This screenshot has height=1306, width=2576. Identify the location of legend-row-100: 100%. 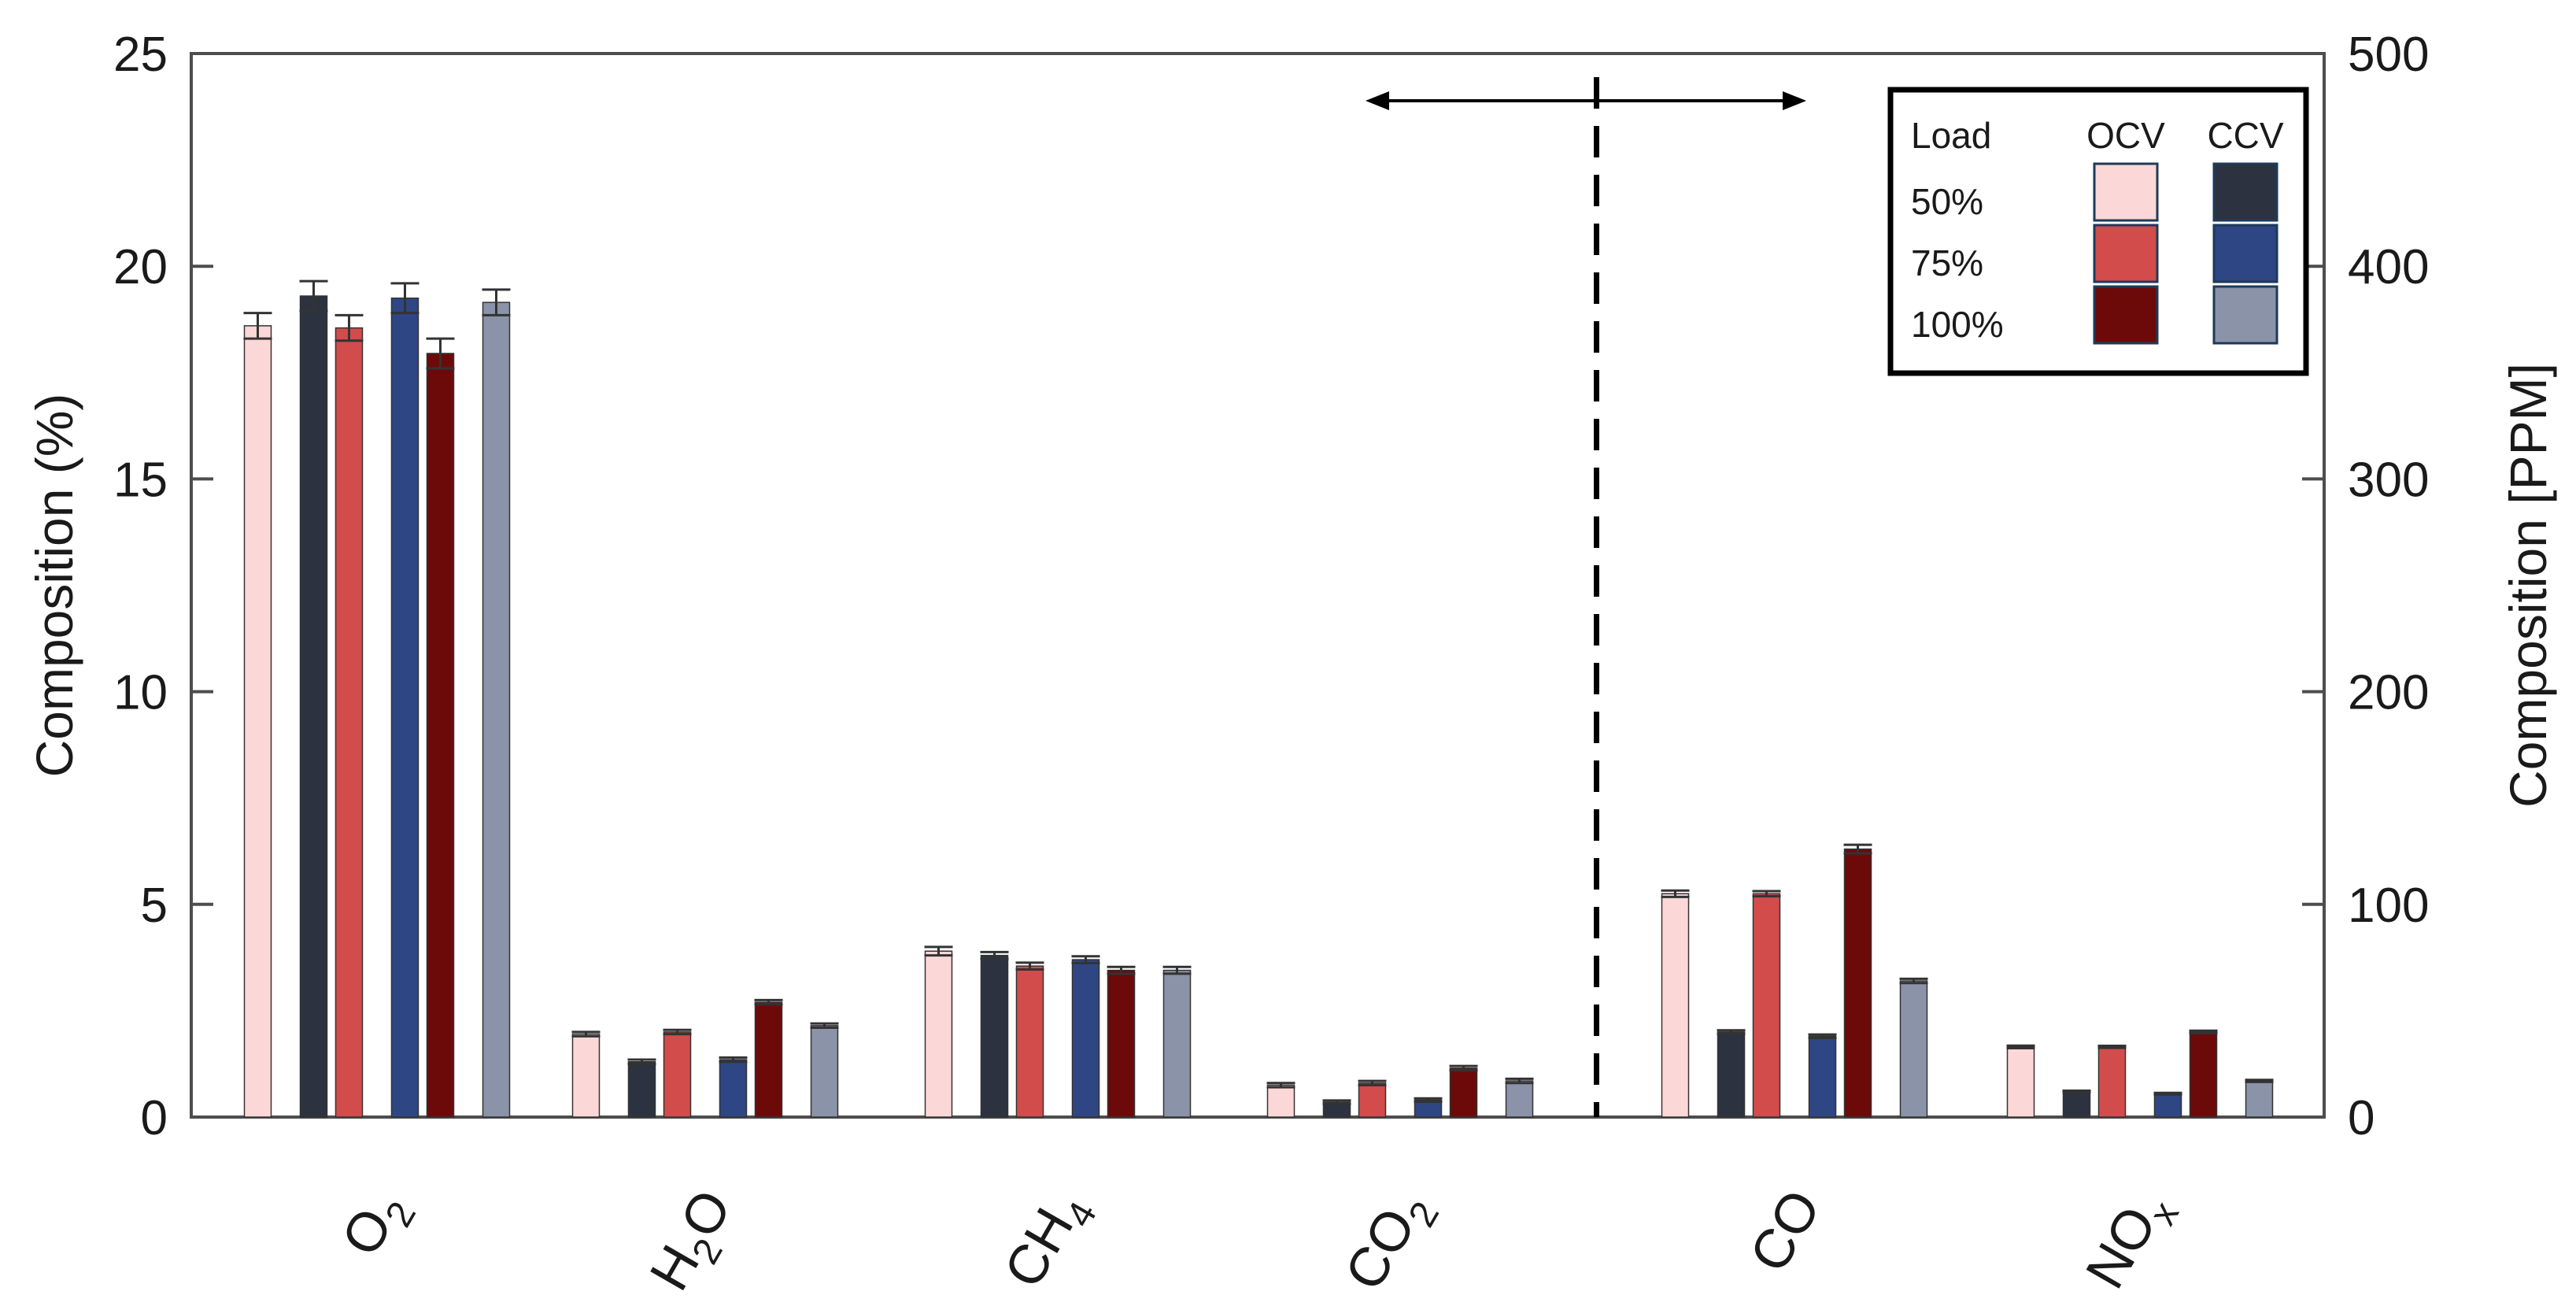
(1957, 324).